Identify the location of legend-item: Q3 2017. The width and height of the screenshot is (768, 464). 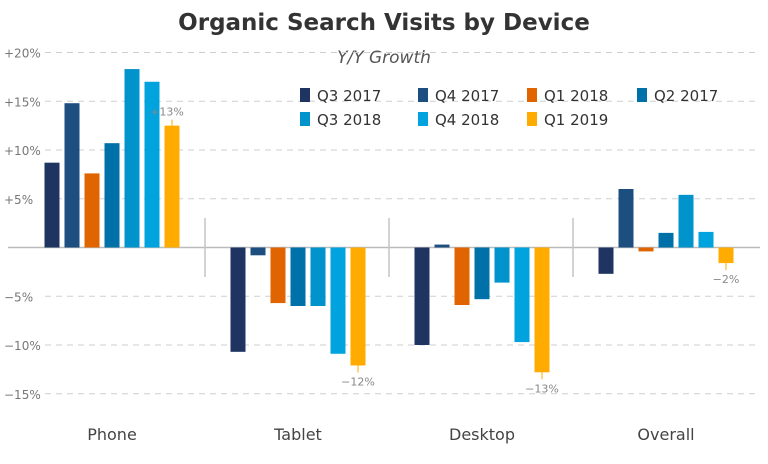
(340, 96).